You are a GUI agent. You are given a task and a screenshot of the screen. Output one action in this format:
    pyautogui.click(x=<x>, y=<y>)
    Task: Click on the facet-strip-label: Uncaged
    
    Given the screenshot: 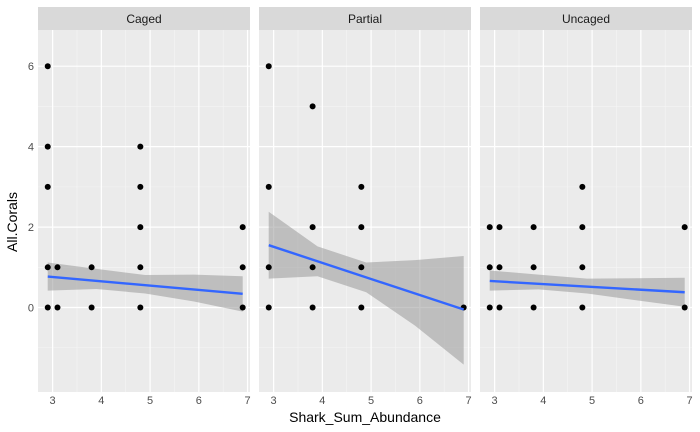 What is the action you would take?
    pyautogui.click(x=586, y=19)
    